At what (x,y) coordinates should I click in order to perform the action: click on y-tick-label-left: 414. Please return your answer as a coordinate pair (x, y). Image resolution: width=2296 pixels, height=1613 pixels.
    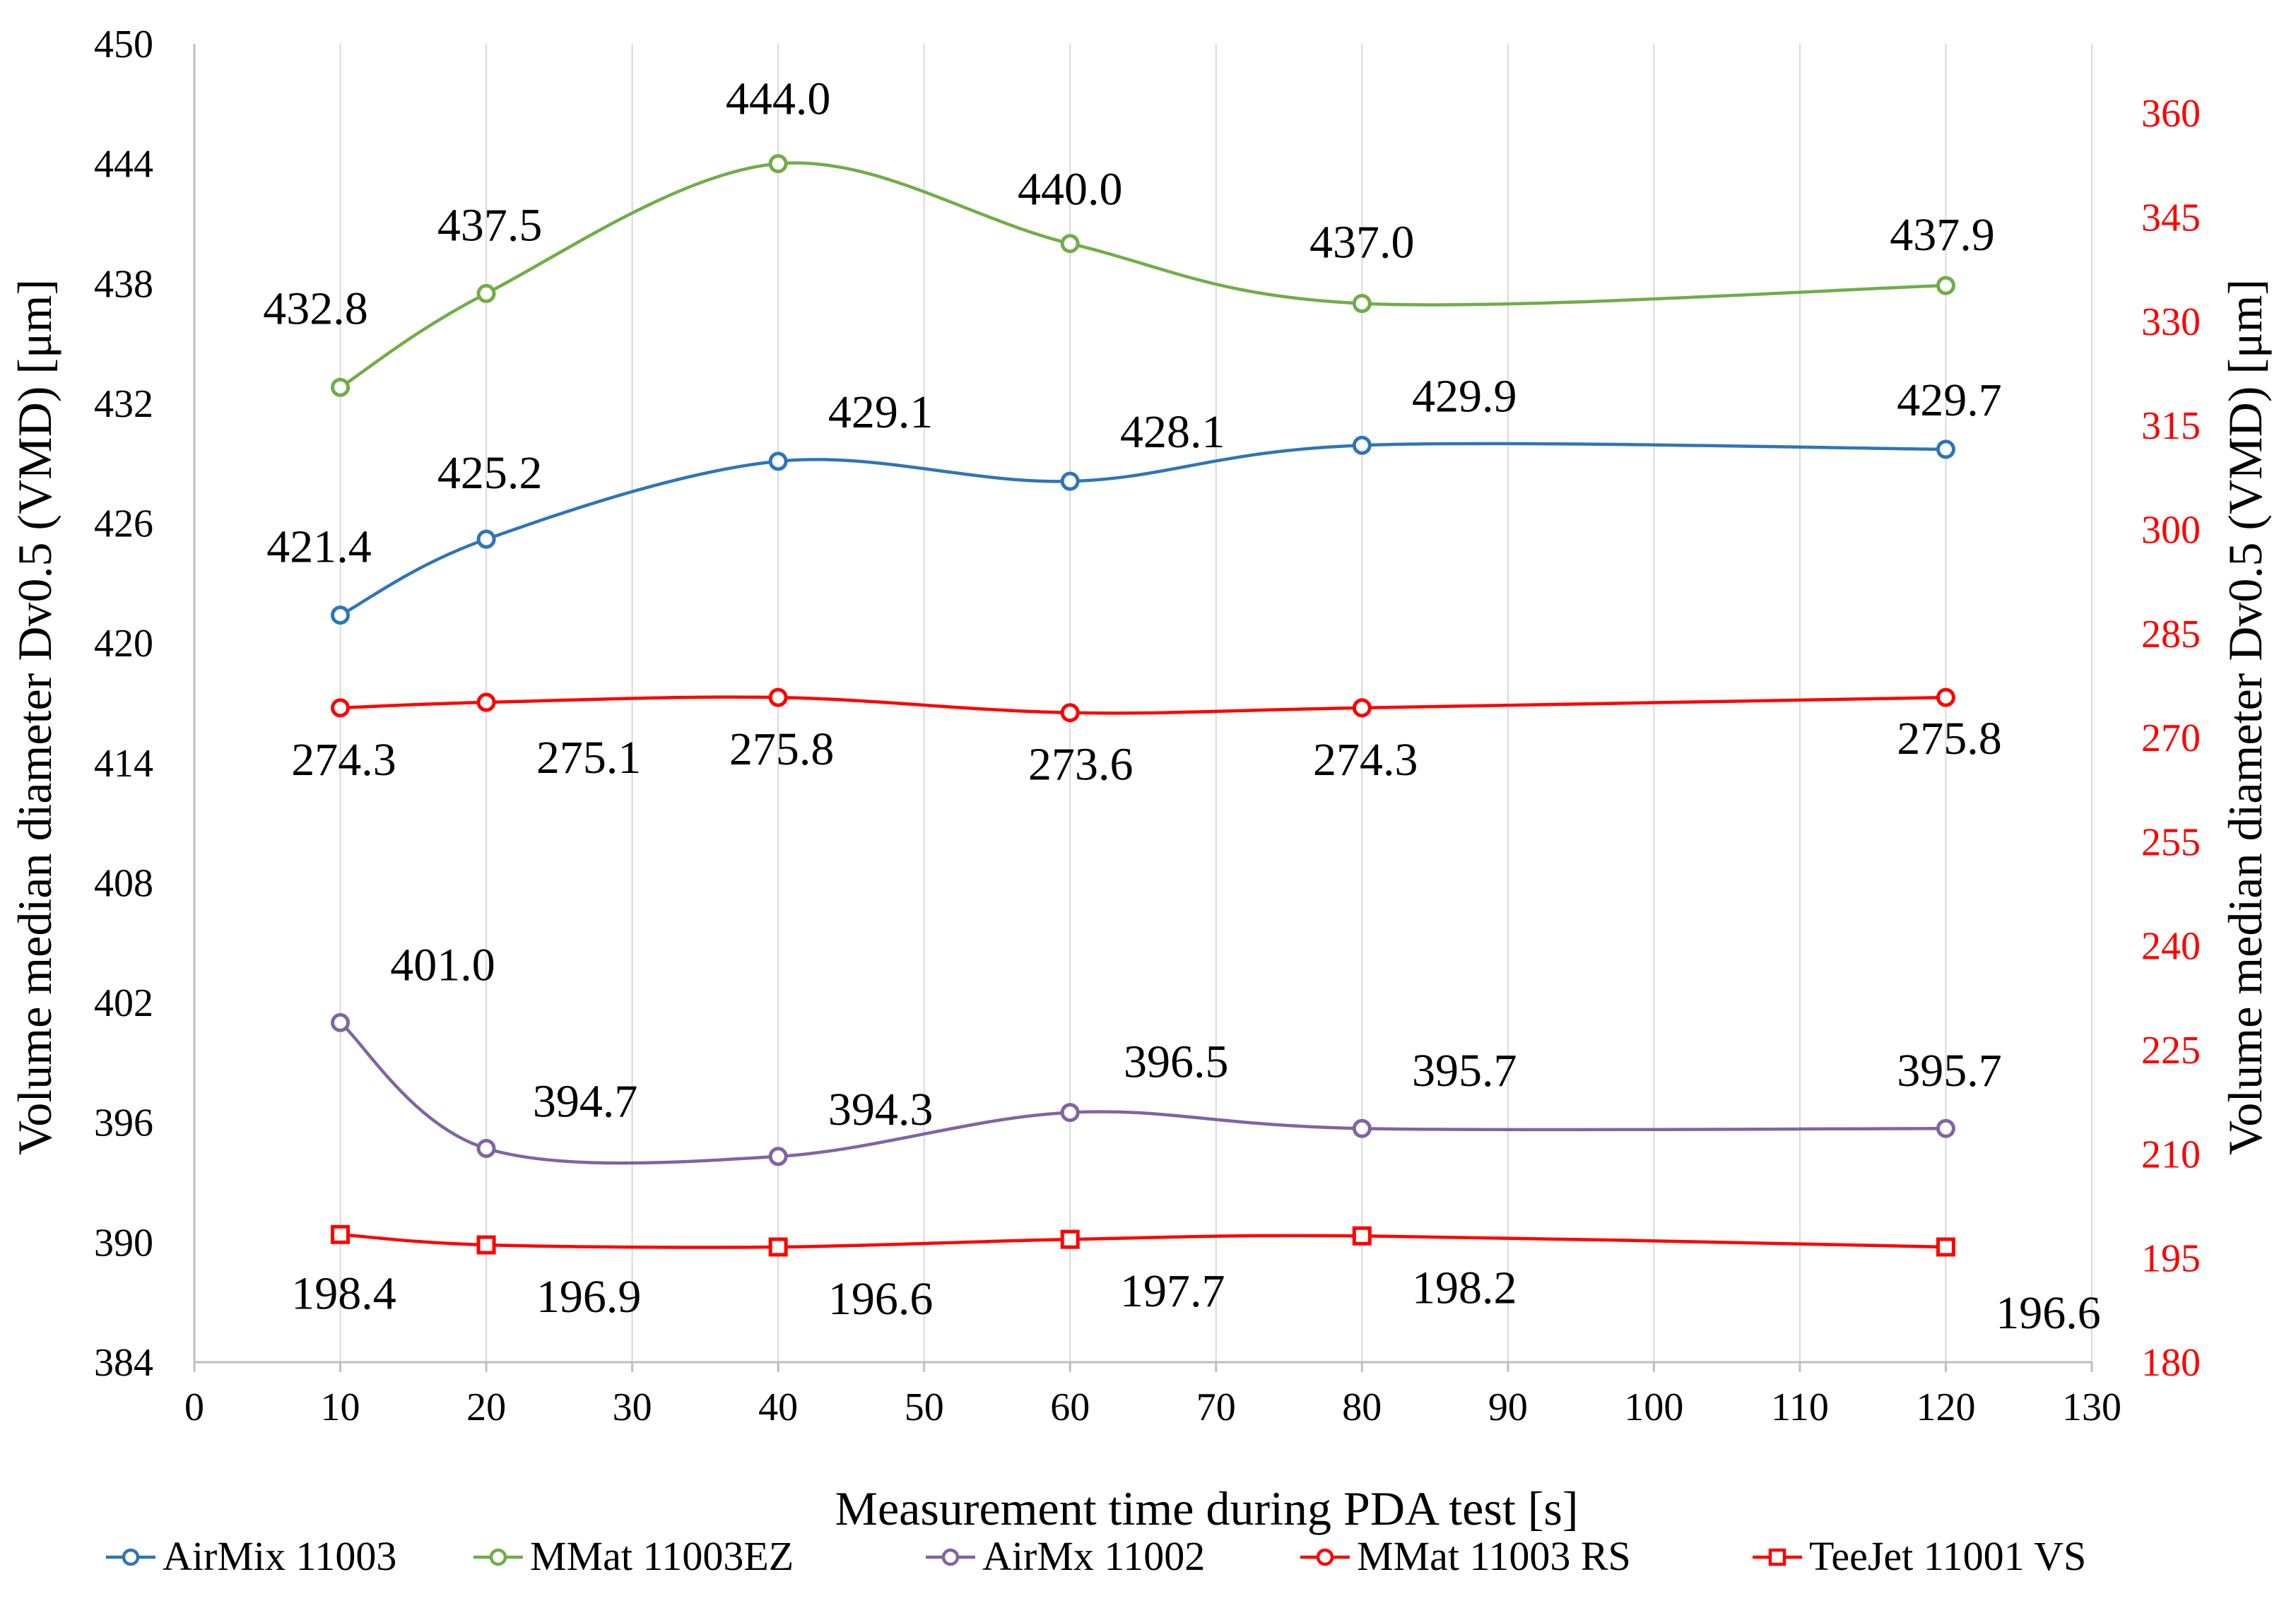
    Looking at the image, I should click on (124, 764).